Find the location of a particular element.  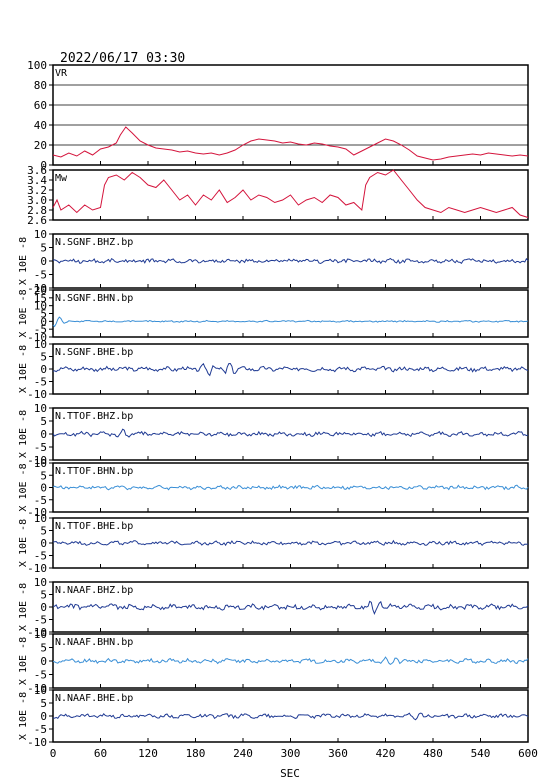

x-tick-label: 180 is located at coordinates (196, 753).